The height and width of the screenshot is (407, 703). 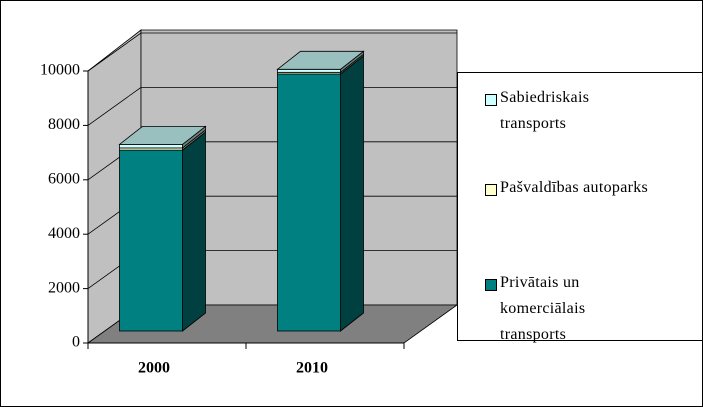 I want to click on x-tick-label: 2010, so click(x=312, y=368).